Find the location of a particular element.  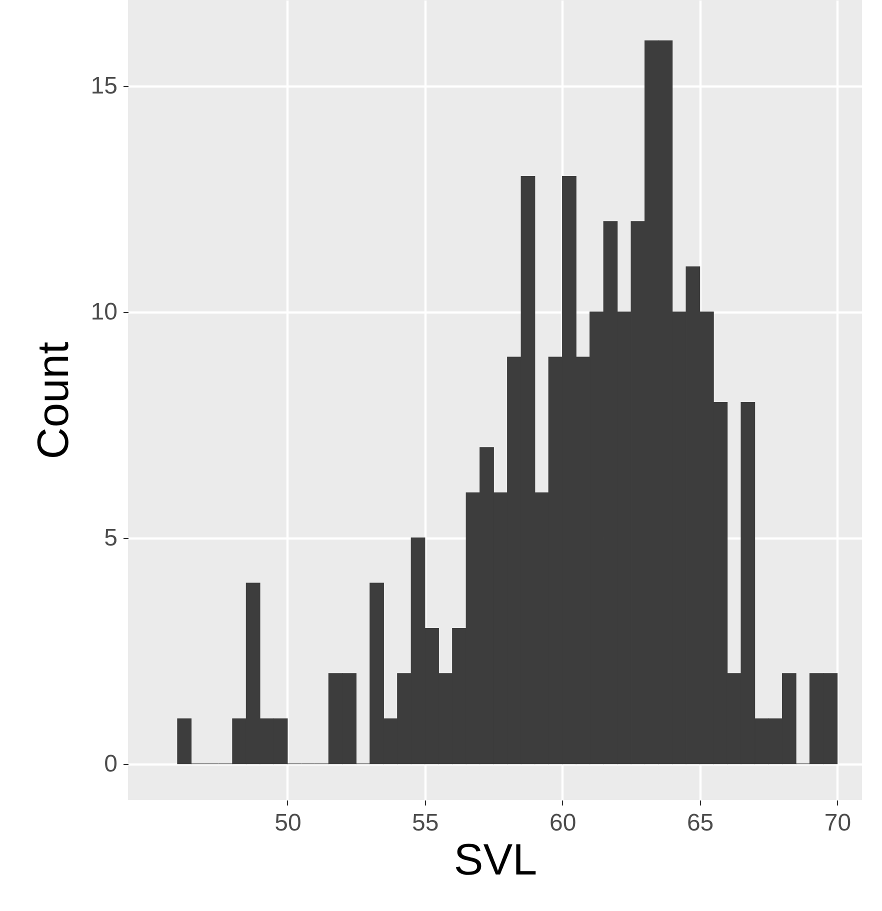

x-tick-label: 70 is located at coordinates (838, 823).